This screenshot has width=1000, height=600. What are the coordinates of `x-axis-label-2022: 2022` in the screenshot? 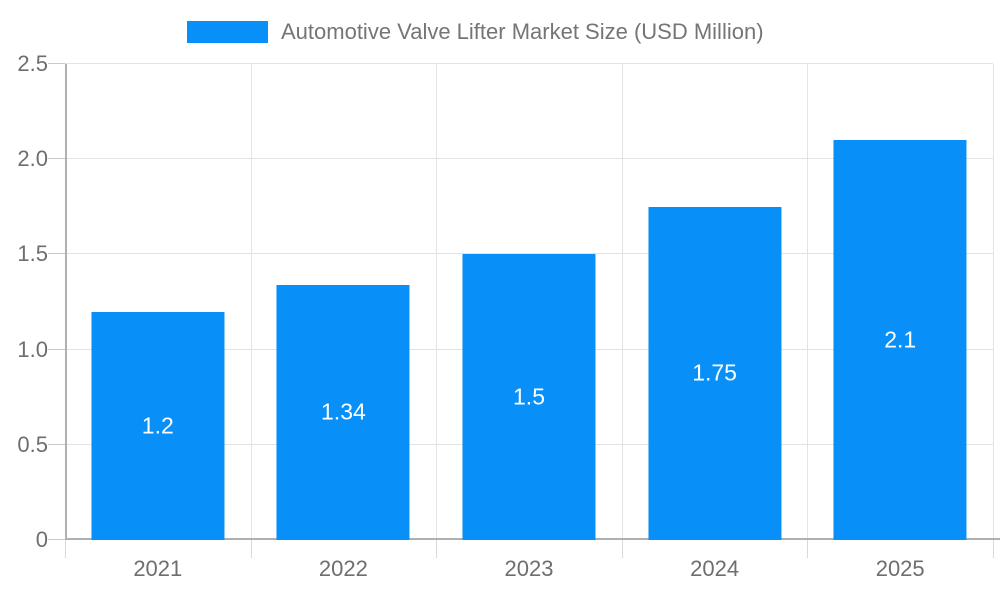 It's located at (343, 568).